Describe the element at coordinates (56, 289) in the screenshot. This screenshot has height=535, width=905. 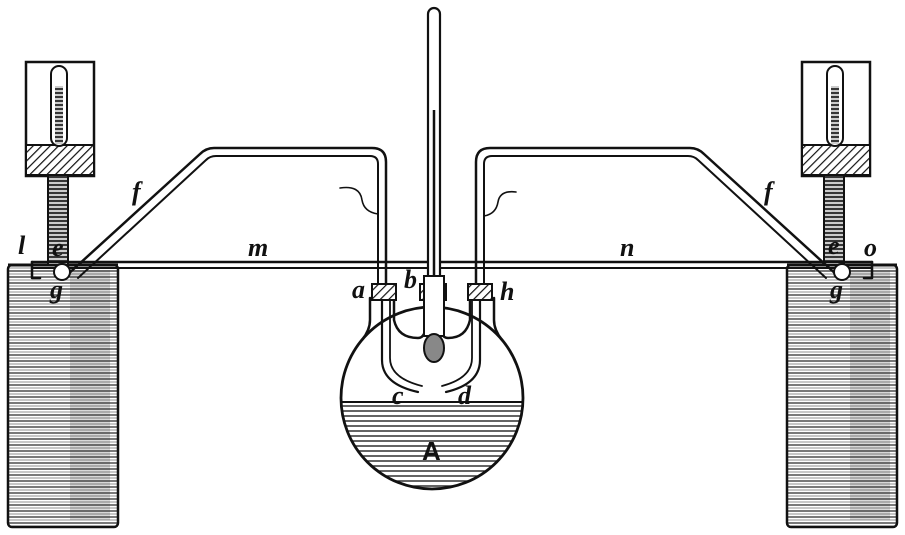
I see `label-g-left: g` at that location.